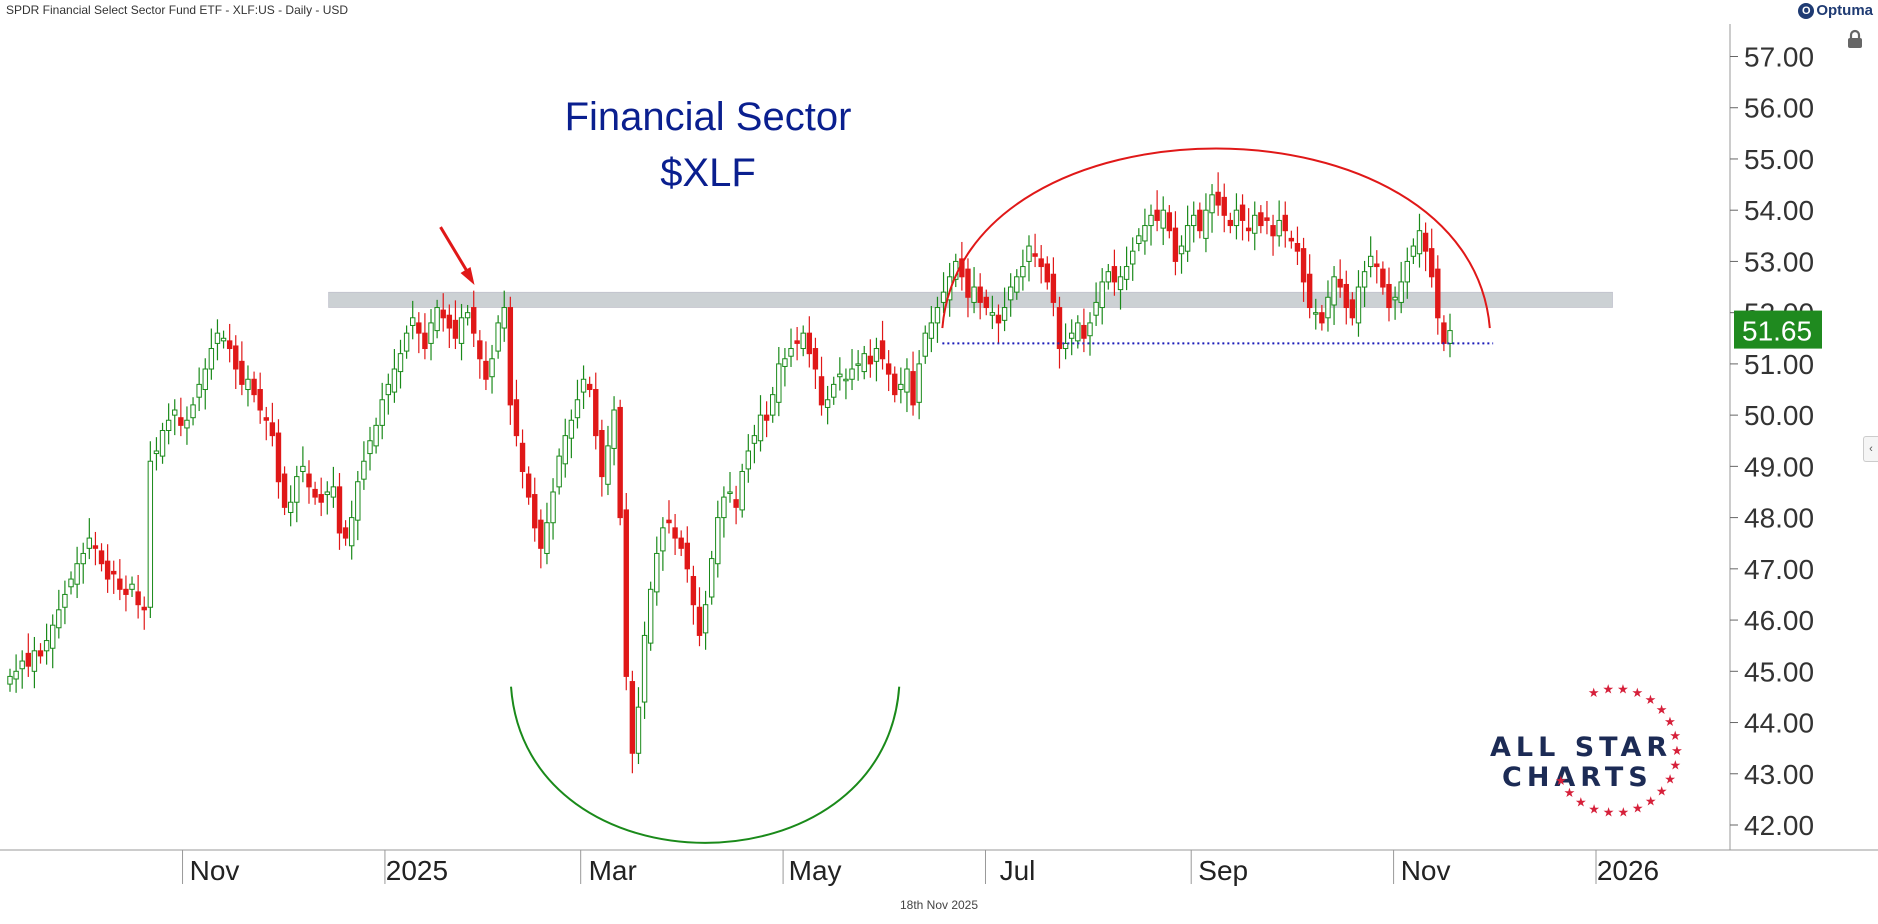 This screenshot has width=1878, height=924. What do you see at coordinates (1779, 774) in the screenshot?
I see `y-tick-label: 43.00` at bounding box center [1779, 774].